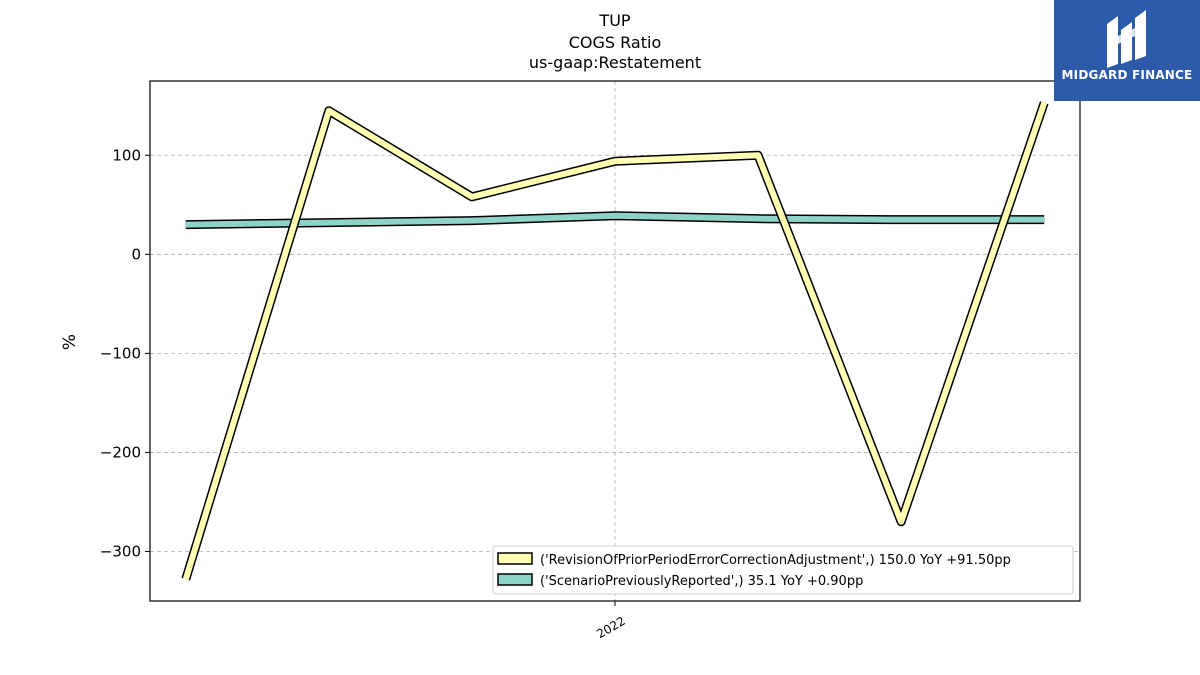 The image size is (1200, 675). What do you see at coordinates (70, 342) in the screenshot?
I see `y-axis-label: %` at bounding box center [70, 342].